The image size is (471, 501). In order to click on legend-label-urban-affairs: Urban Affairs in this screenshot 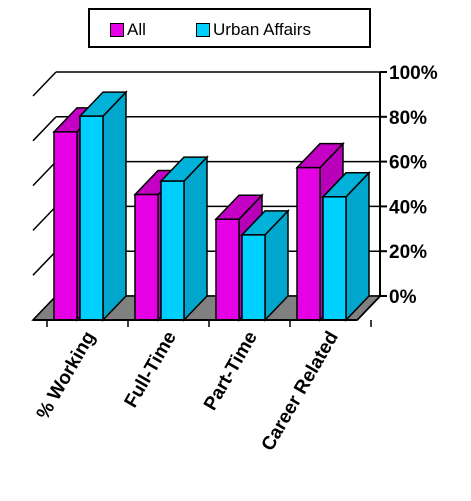, I will do `click(262, 29)`.